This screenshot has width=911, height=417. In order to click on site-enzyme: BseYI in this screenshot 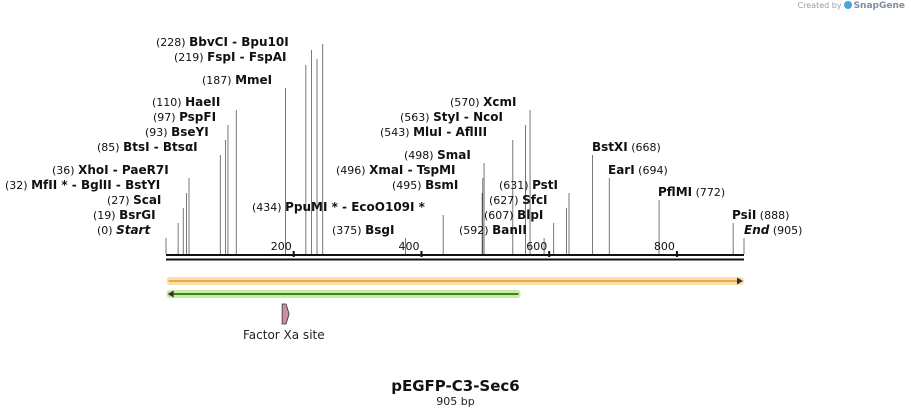, I will do `click(190, 132)`.